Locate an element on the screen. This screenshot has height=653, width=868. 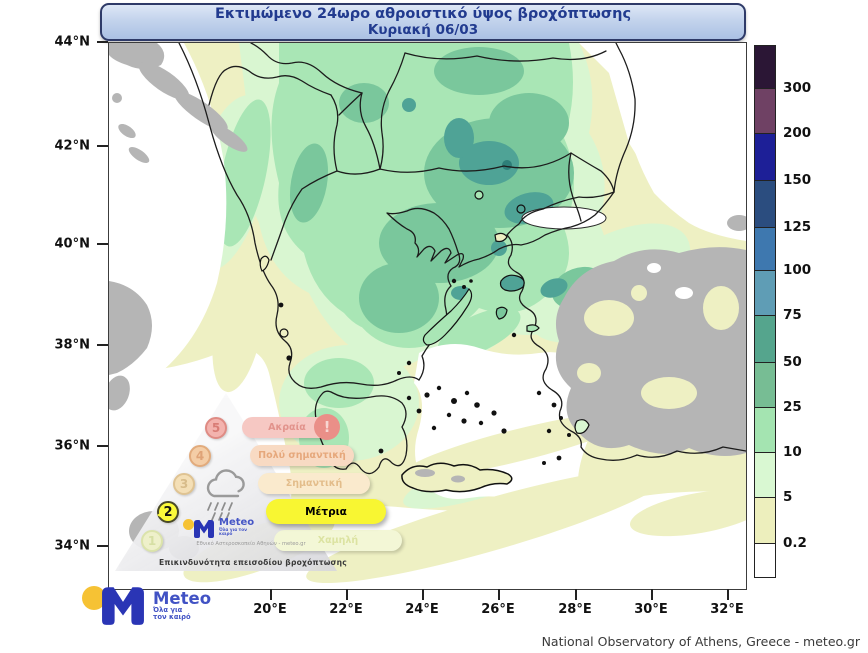
scale-label: 150 is located at coordinates (797, 180).